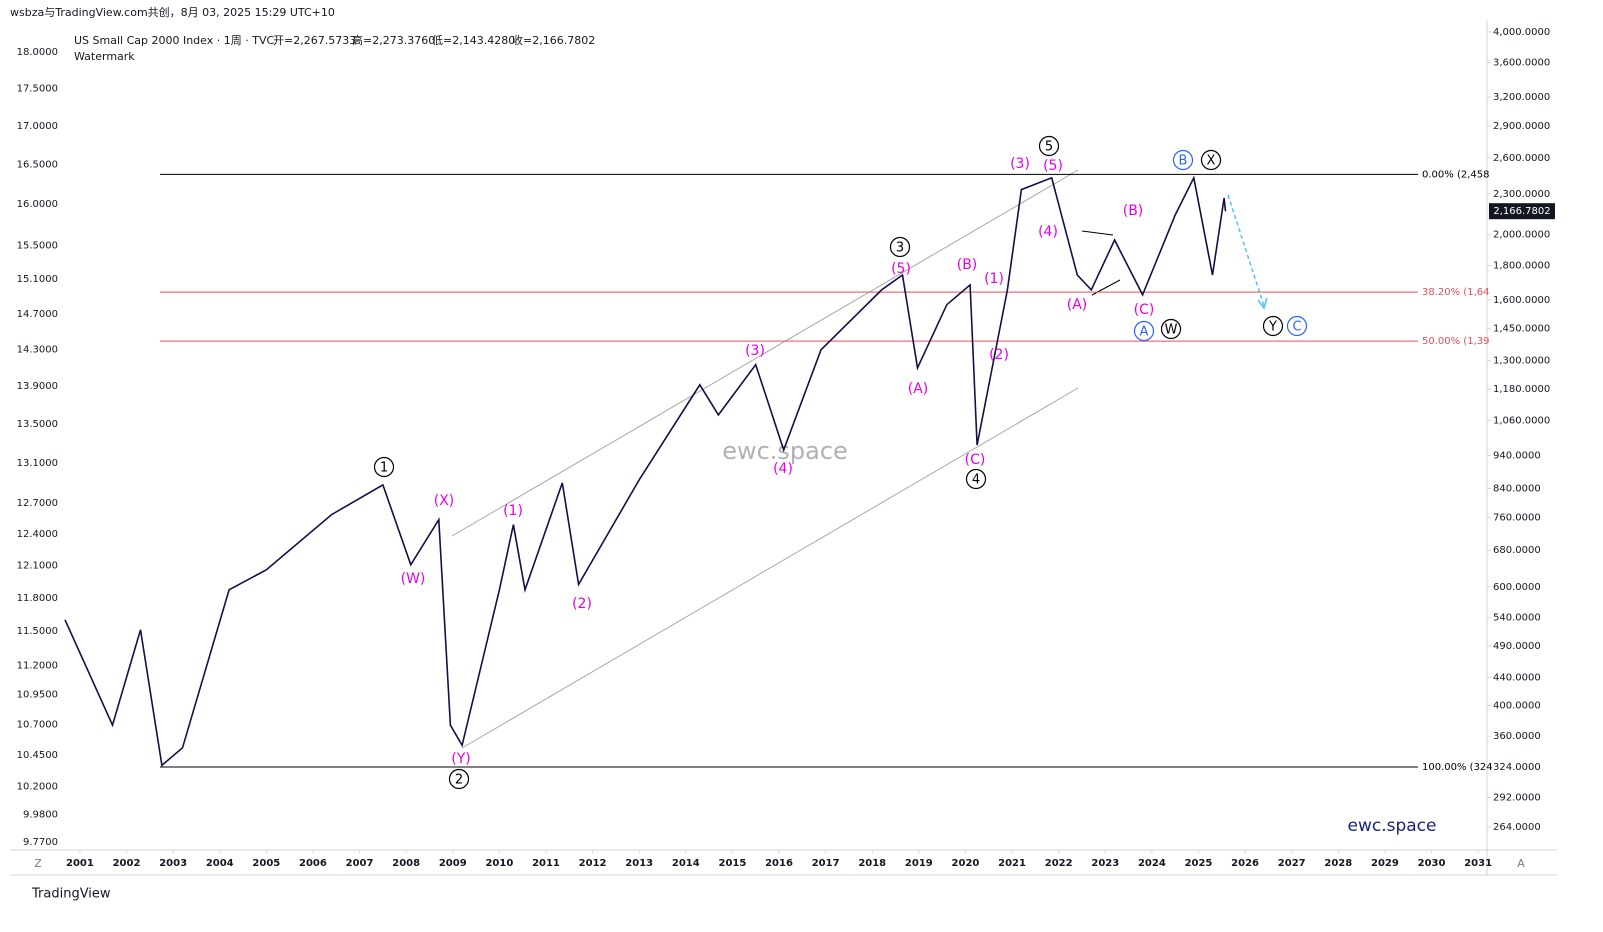 This screenshot has height=932, width=1603. What do you see at coordinates (1517, 618) in the screenshot?
I see `y-tick-label: 540.0000` at bounding box center [1517, 618].